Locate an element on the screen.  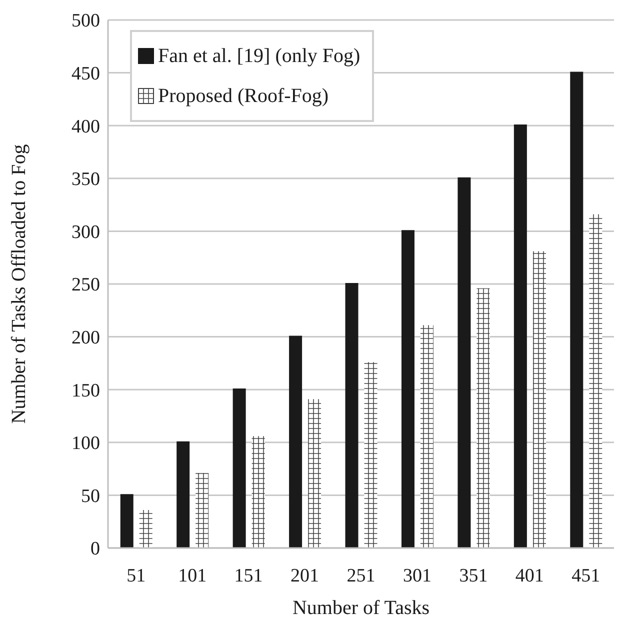
x-tick-label: 301 is located at coordinates (417, 575).